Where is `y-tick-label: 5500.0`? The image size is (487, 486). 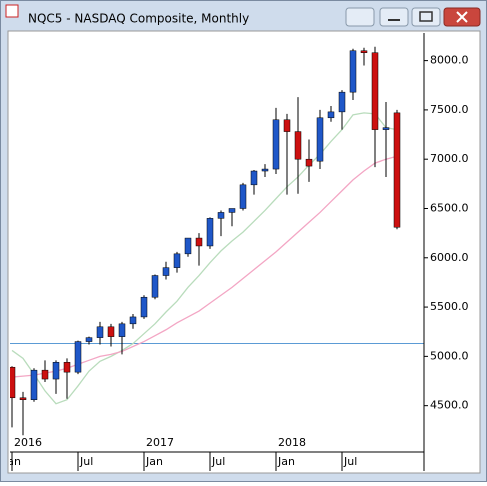
y-tick-label: 5500.0 is located at coordinates (449, 306).